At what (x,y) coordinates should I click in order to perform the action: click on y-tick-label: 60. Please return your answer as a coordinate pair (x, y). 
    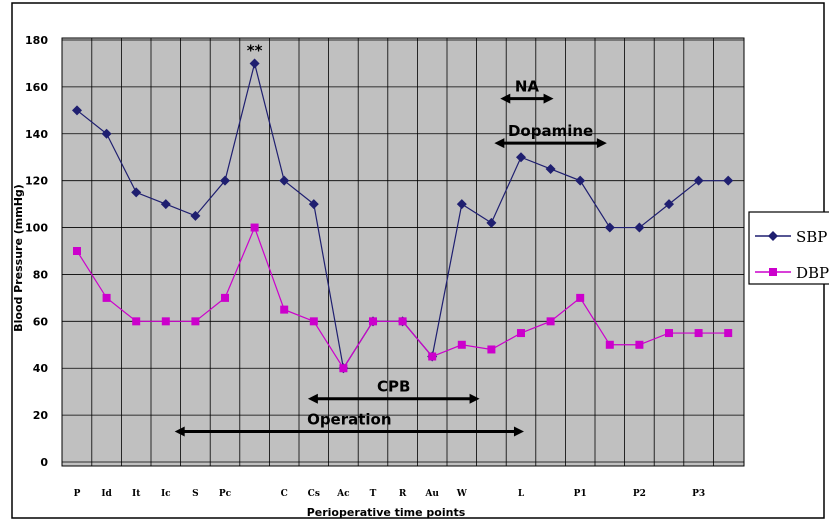
    Looking at the image, I should click on (41, 321).